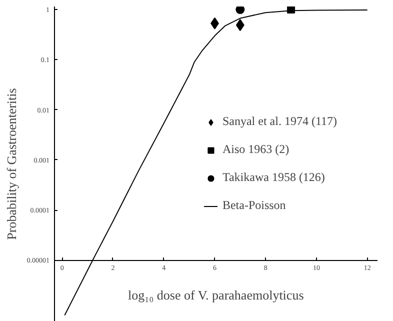 This screenshot has height=321, width=393. What do you see at coordinates (273, 177) in the screenshot?
I see `legend-label: Takikawa 1958 (126)` at bounding box center [273, 177].